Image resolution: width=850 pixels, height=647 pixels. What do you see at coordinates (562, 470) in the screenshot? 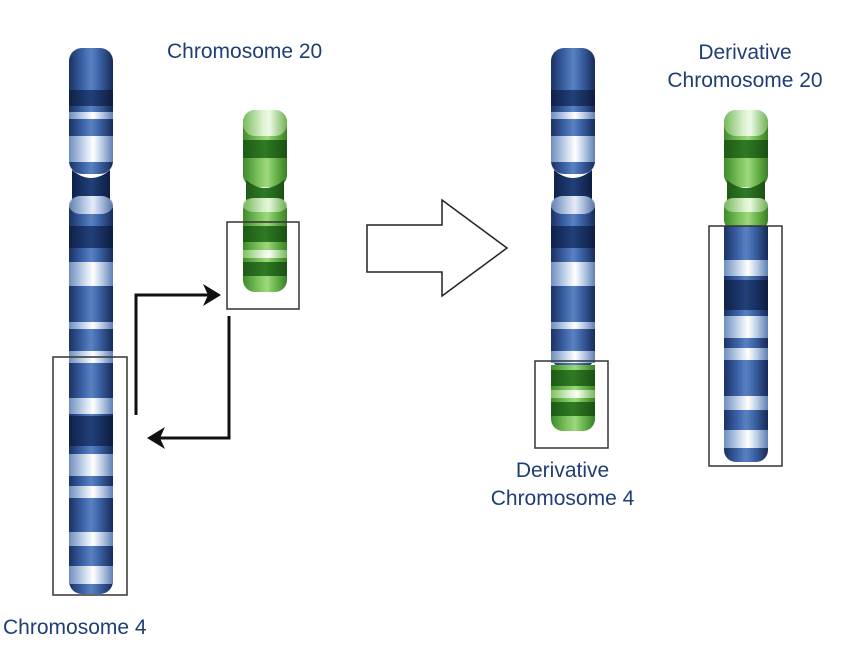
I see `derivative-chromosome-4-label-line1: Derivative` at bounding box center [562, 470].